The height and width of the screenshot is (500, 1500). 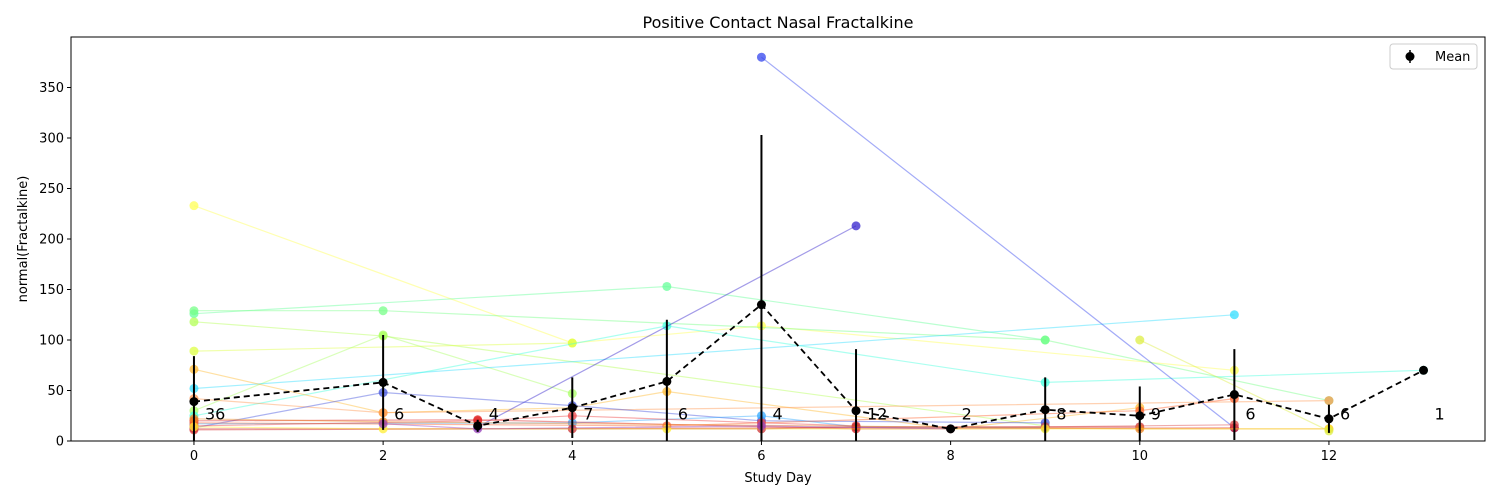 What do you see at coordinates (761, 456) in the screenshot?
I see `x-tick-label-6: 6` at bounding box center [761, 456].